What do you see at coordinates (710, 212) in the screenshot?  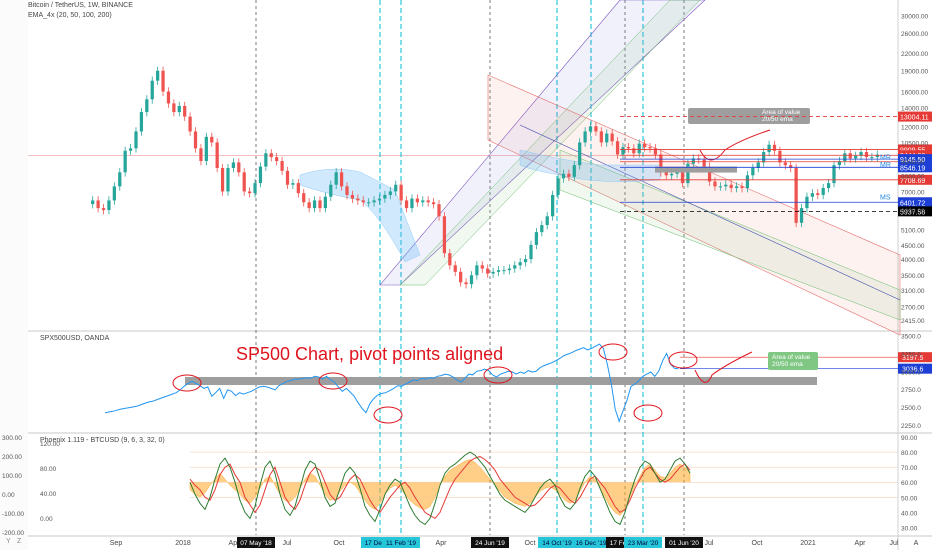 I see `channel-median` at bounding box center [710, 212].